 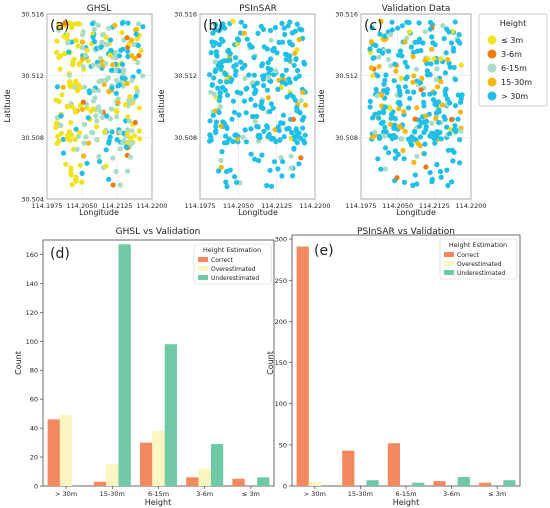 I want to click on y-tick-label: 120, so click(x=32, y=313).